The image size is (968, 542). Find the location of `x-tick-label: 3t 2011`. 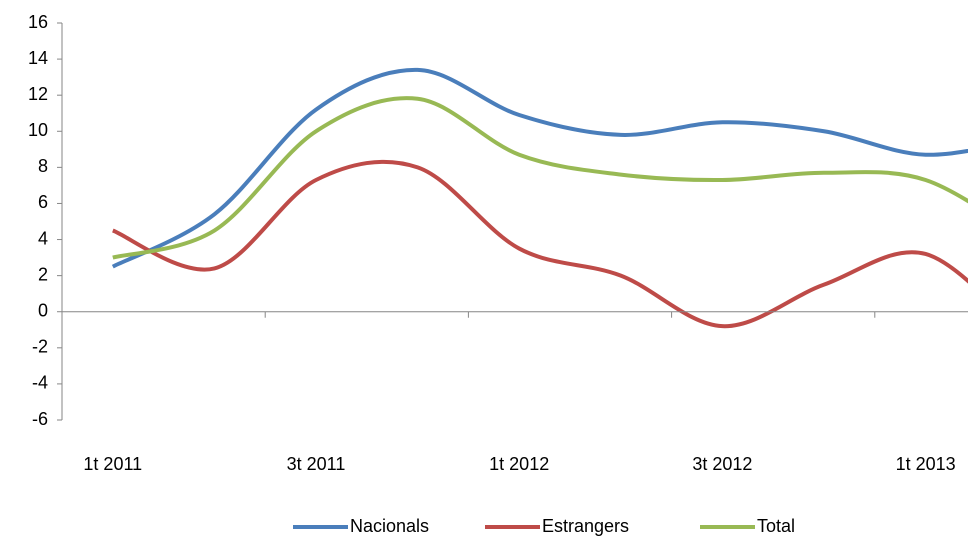

x-tick-label: 3t 2011 is located at coordinates (316, 464).